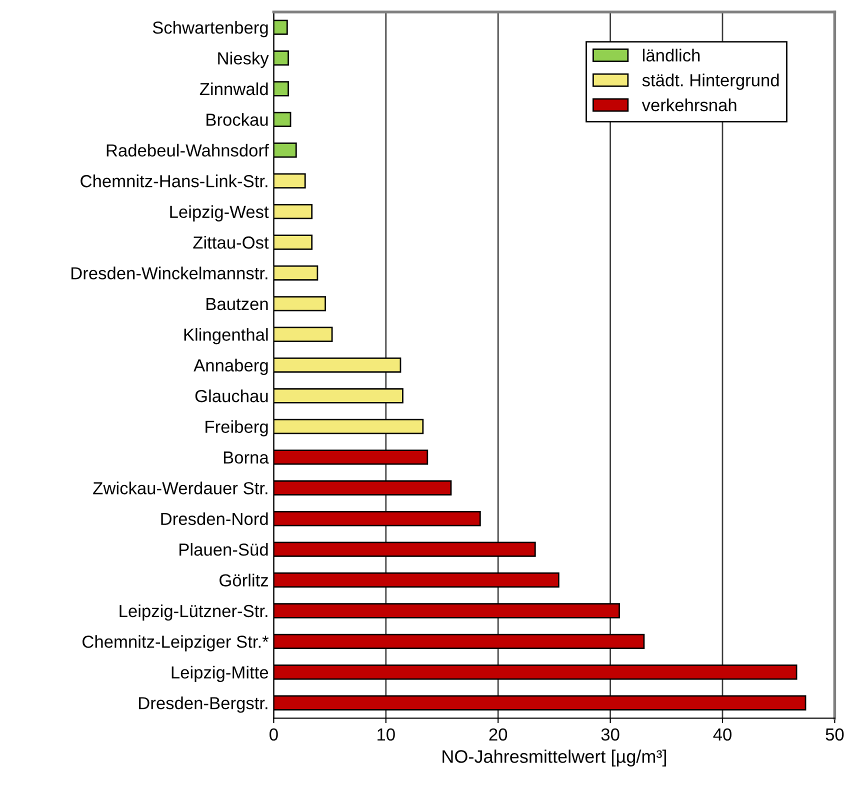 This screenshot has height=798, width=850. I want to click on y-tick-label: Zittau-Ost, so click(231, 242).